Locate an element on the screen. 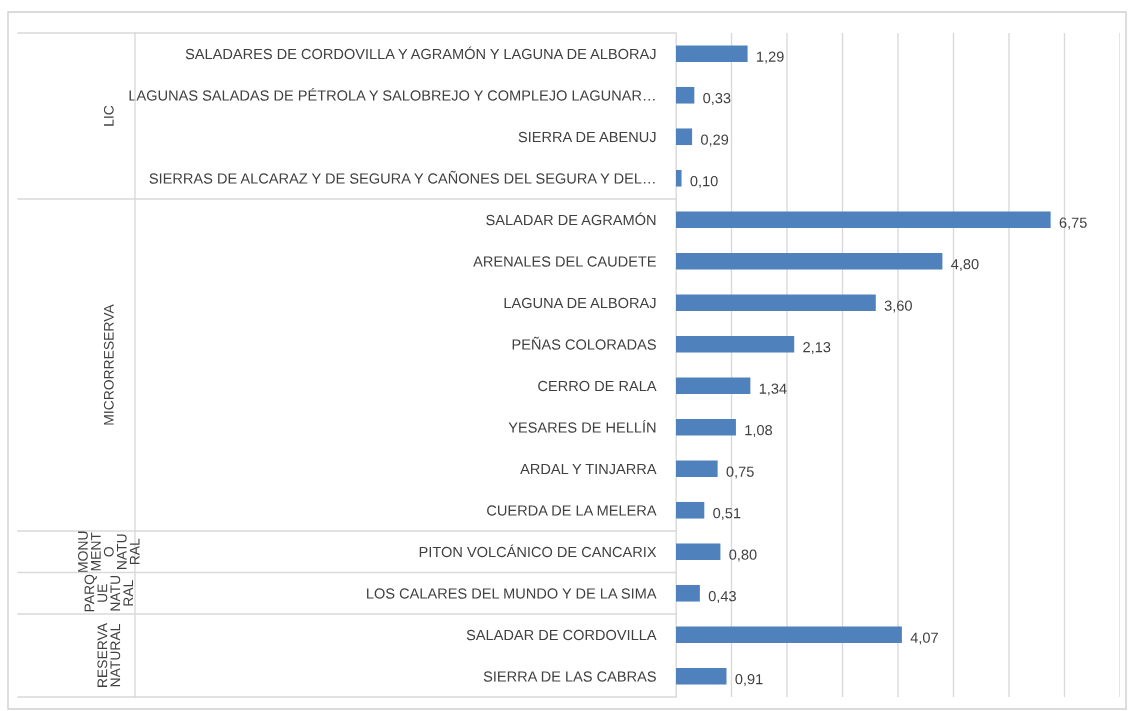 The image size is (1134, 711). y-tick-label: SALADAR DE AGRAMÓN is located at coordinates (571, 219).